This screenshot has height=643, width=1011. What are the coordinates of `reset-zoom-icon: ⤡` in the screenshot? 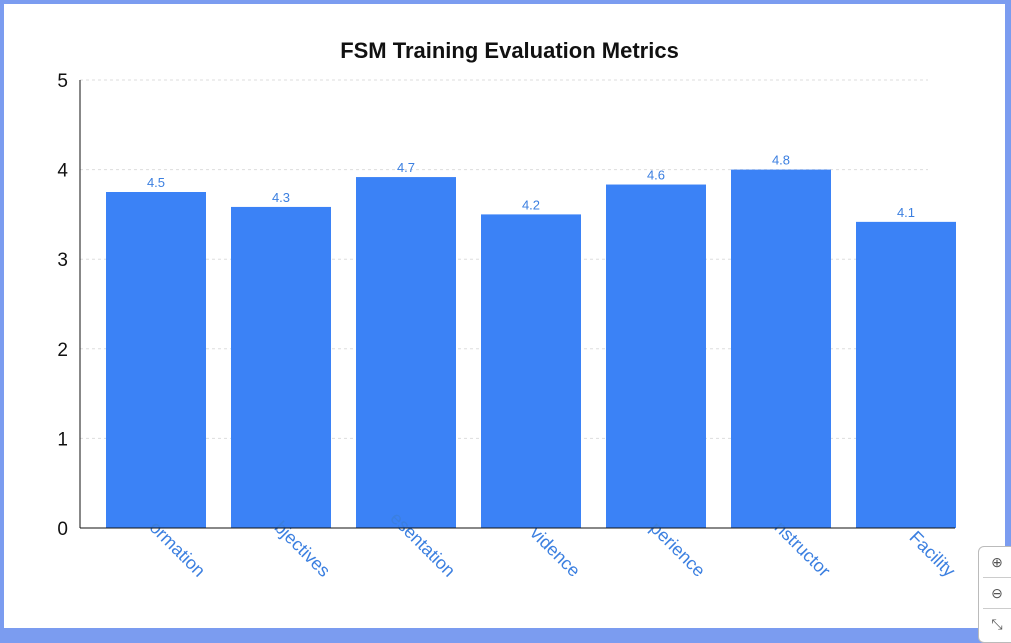 It's located at (997, 623).